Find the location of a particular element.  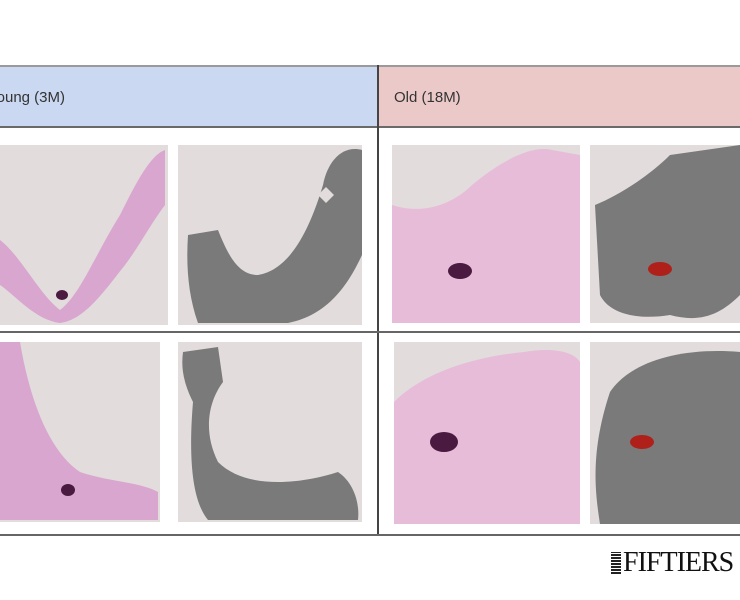

old-label: Old (18M) is located at coordinates (427, 97).